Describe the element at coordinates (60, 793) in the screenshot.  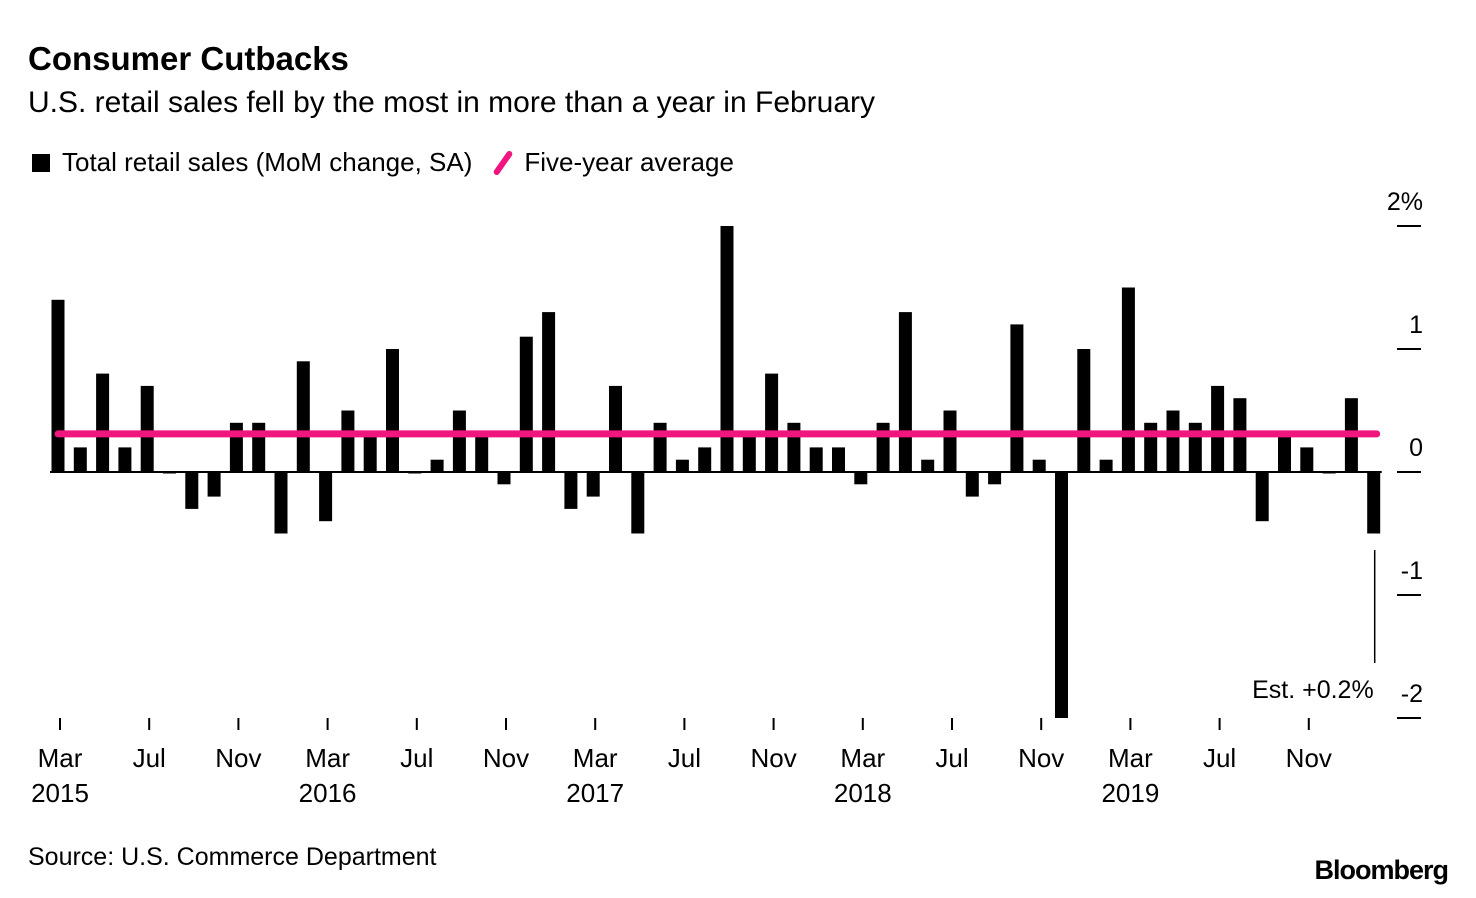
I see `x-tick-year: 2015` at that location.